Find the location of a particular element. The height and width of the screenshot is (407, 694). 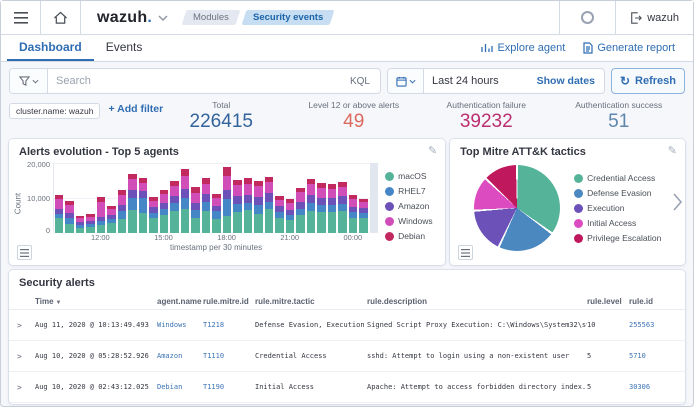

legend-item-rhel7: RHEL7 is located at coordinates (411, 191).